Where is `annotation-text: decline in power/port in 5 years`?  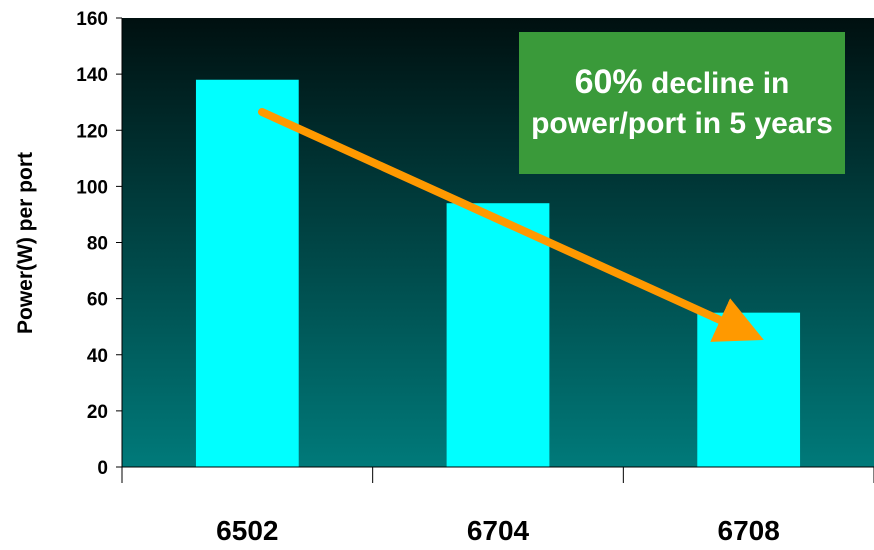 annotation-text: decline in power/port in 5 years is located at coordinates (682, 103).